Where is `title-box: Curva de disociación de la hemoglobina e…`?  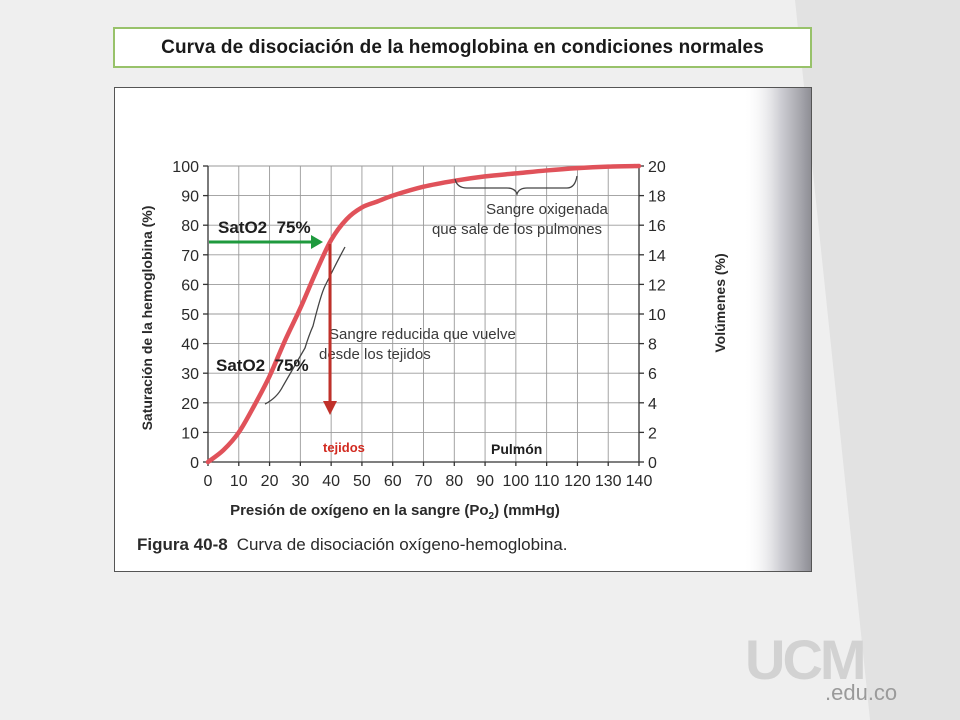 title-box: Curva de disociación de la hemoglobina e… is located at coordinates (462, 47).